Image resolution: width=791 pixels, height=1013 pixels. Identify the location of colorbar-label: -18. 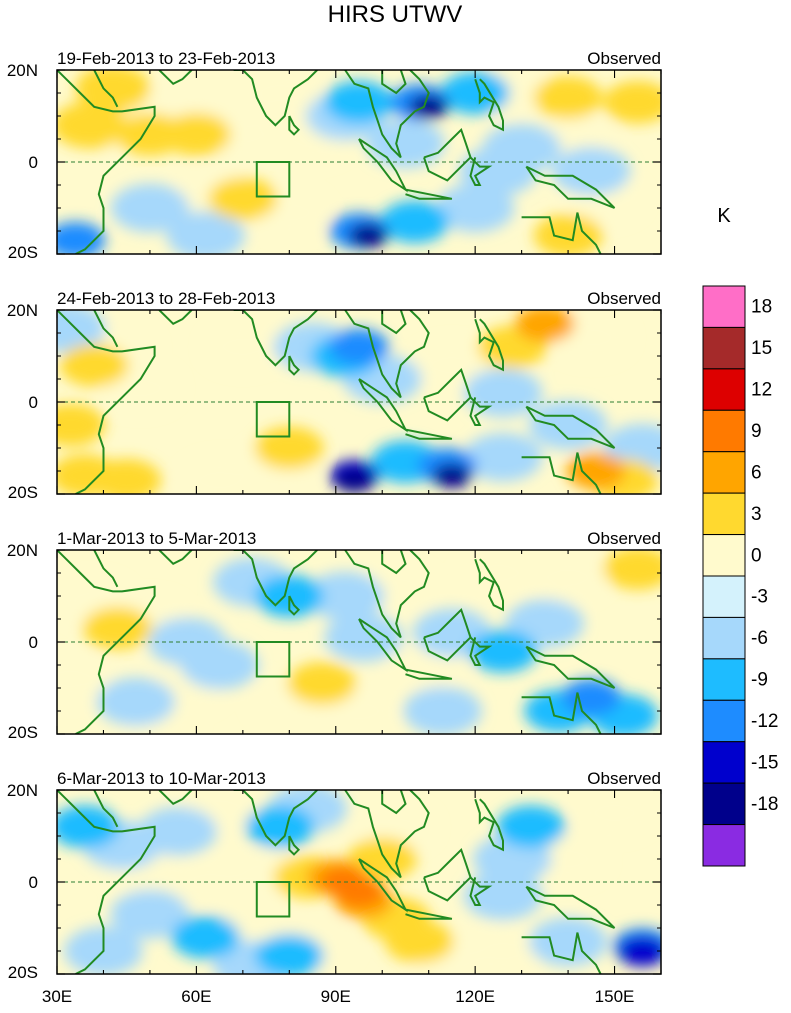
(764, 804).